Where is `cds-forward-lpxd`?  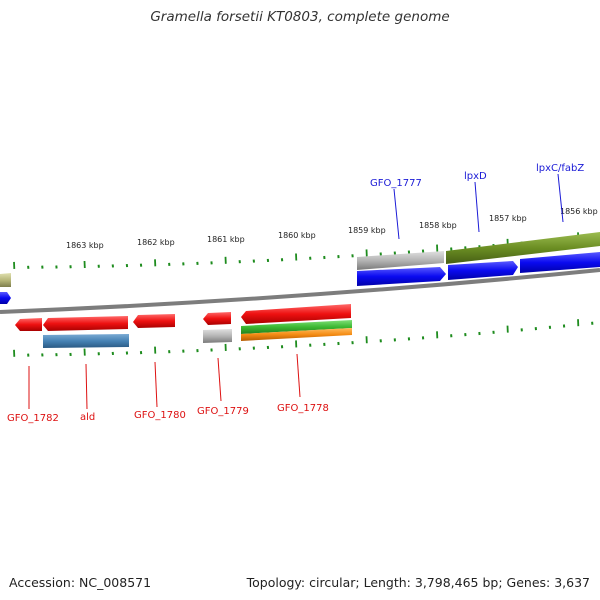 cds-forward-lpxd is located at coordinates (483, 270).